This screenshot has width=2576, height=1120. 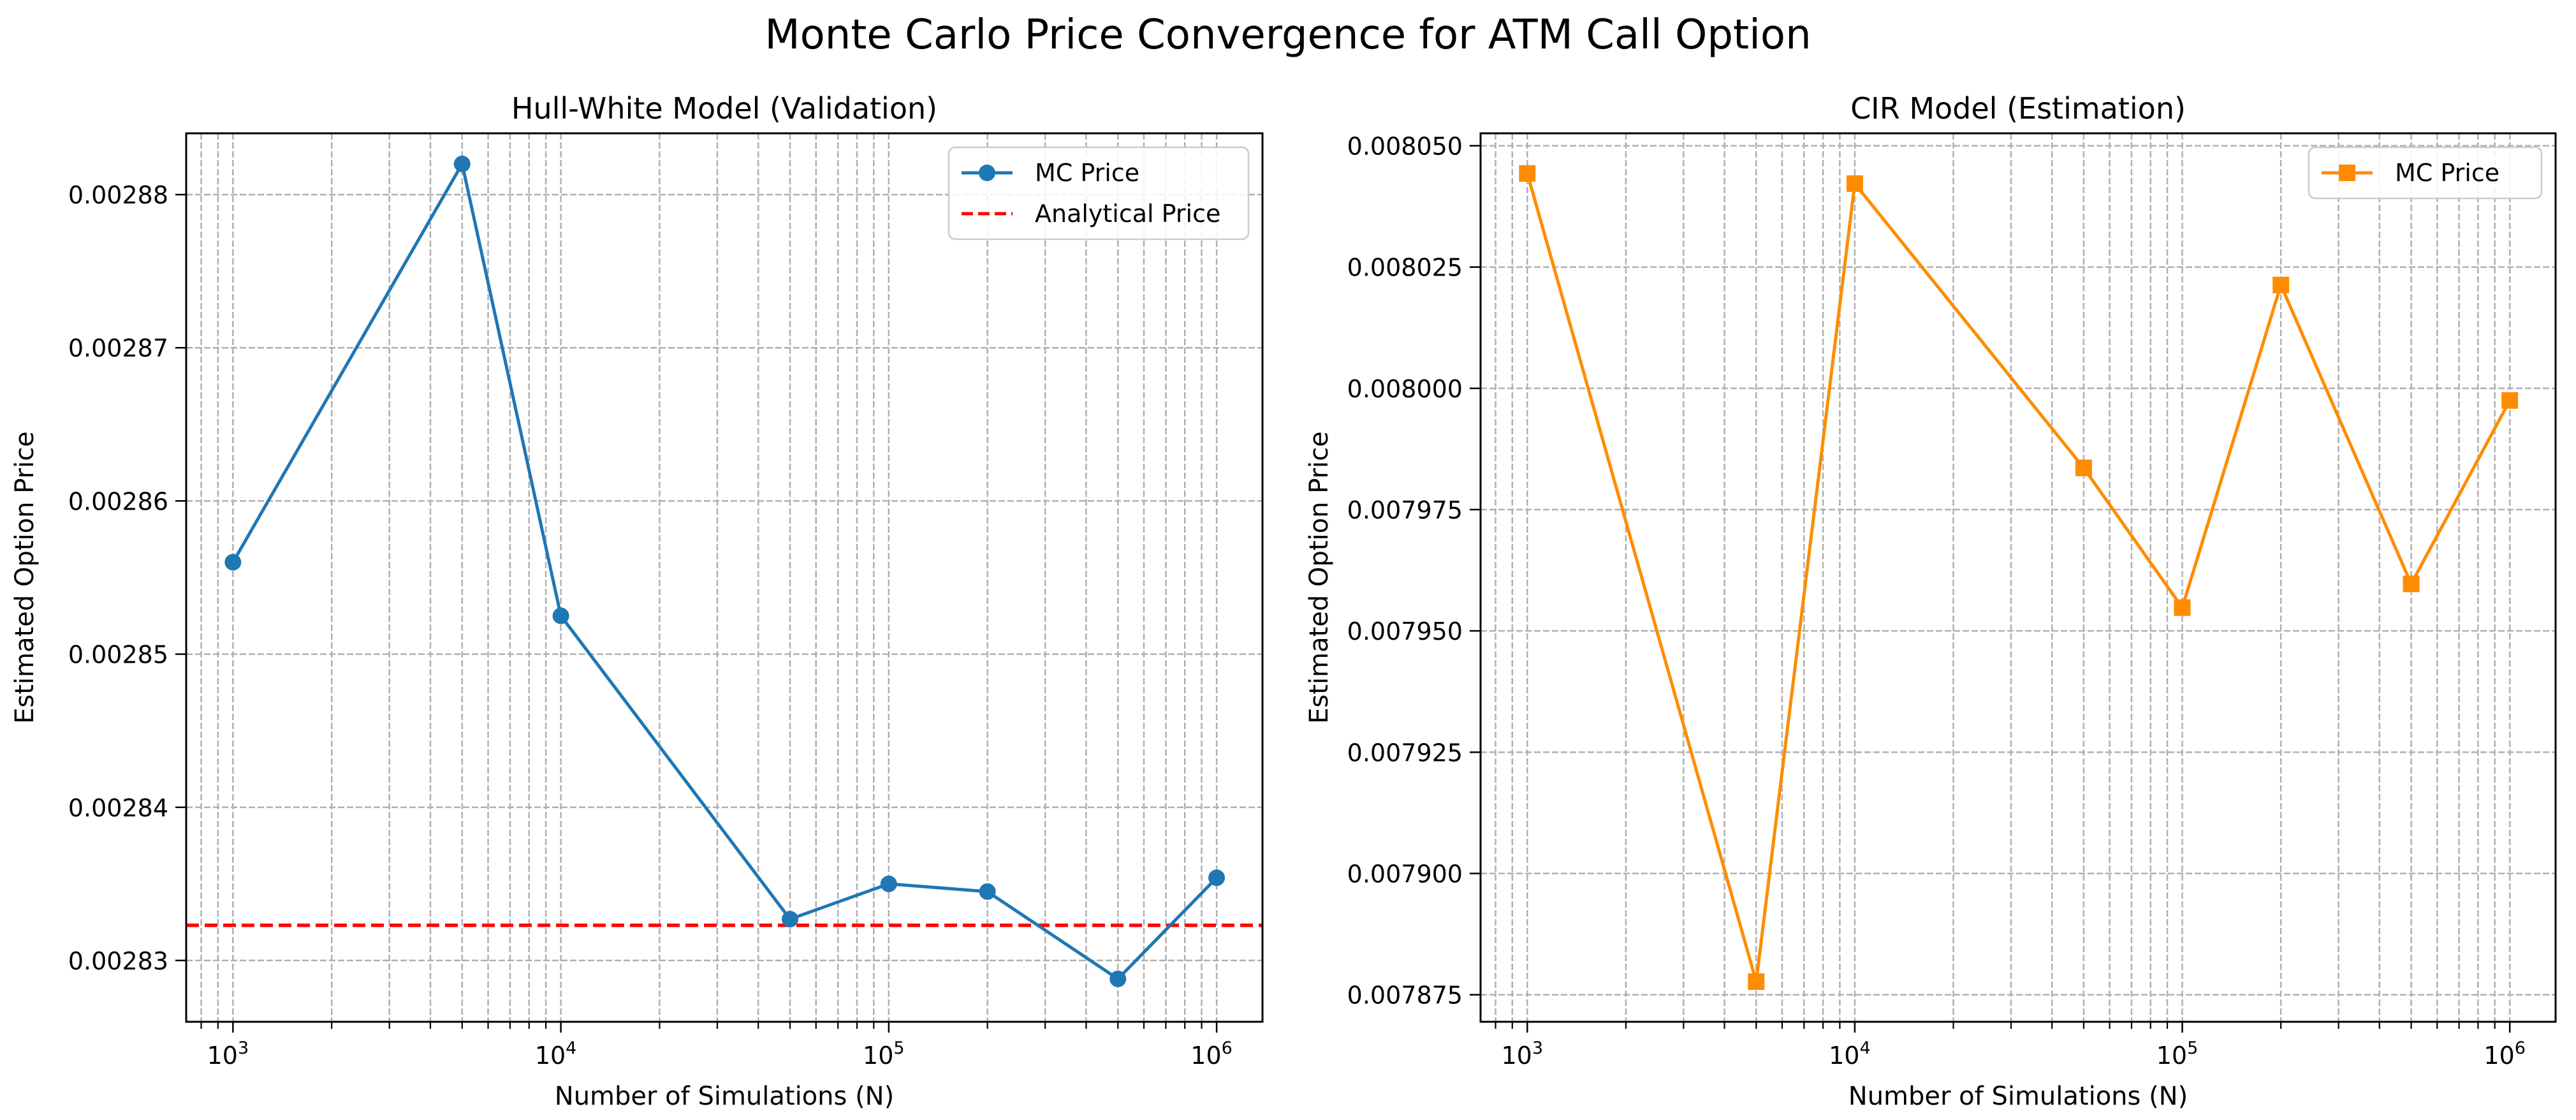 I want to click on cir-x-tick-label: 105, so click(x=2177, y=1054).